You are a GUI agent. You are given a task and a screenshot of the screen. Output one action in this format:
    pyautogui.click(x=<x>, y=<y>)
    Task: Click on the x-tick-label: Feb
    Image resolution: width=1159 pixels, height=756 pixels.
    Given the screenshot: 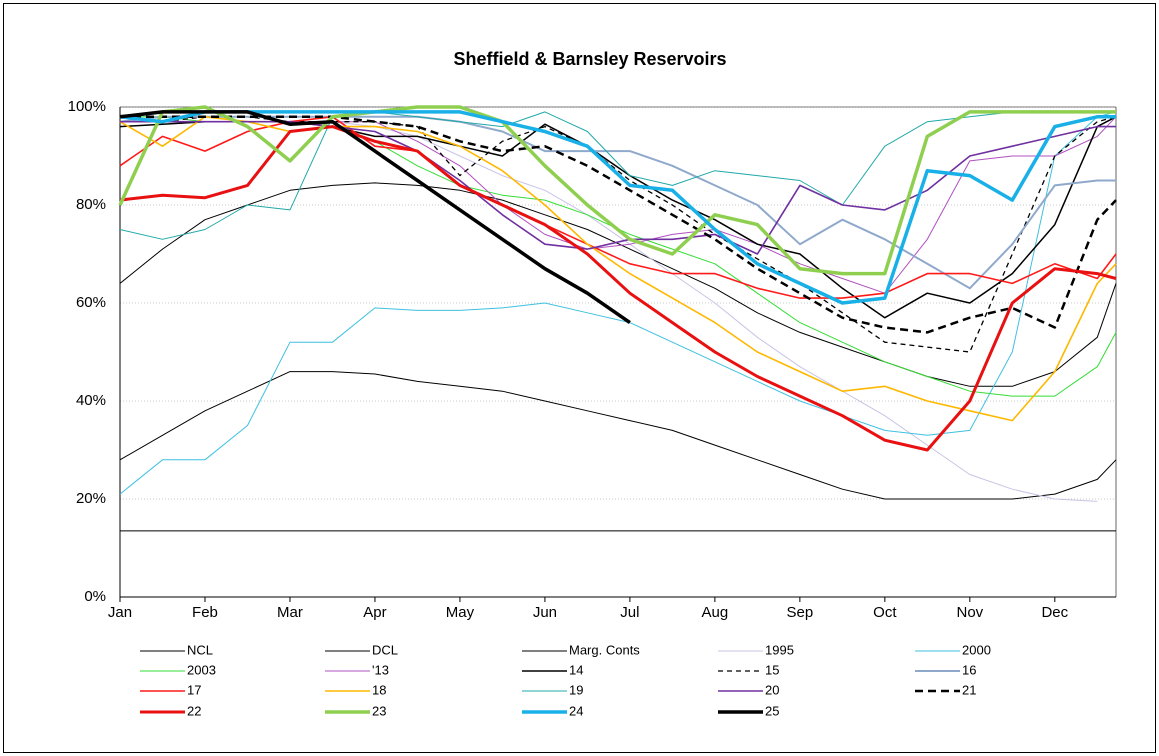 What is the action you would take?
    pyautogui.click(x=205, y=612)
    